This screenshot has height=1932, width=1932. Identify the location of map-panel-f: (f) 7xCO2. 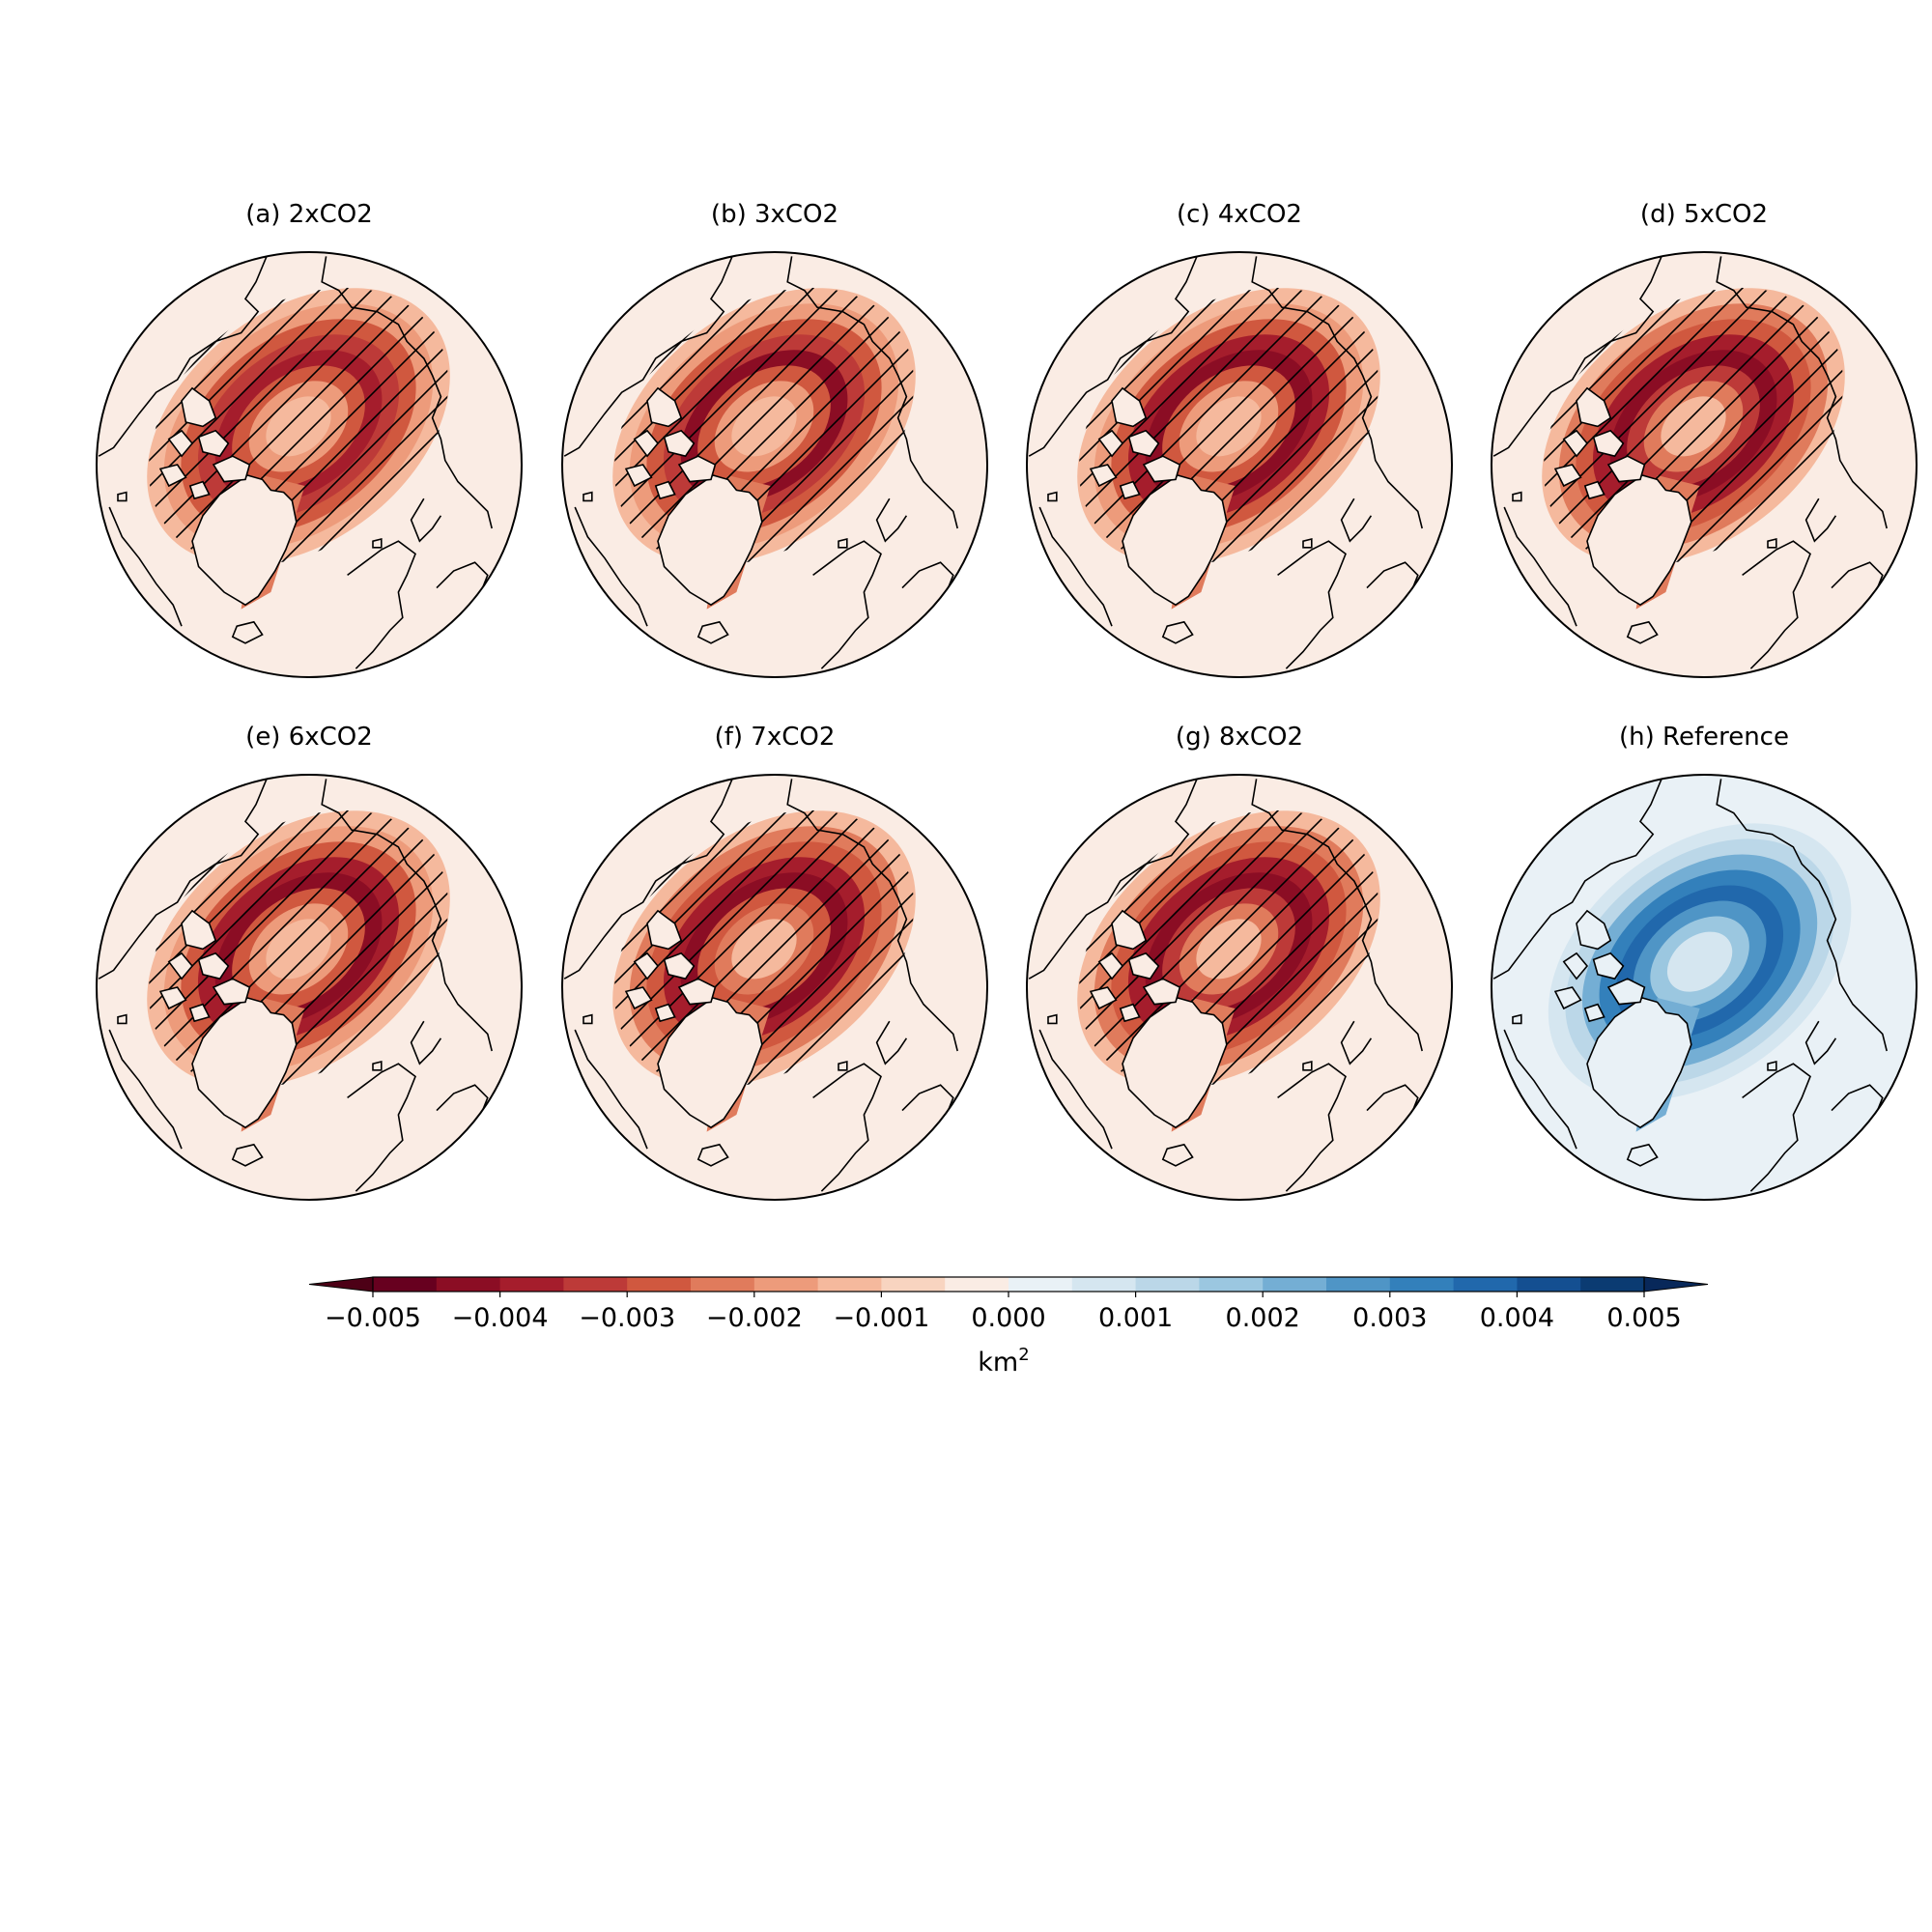
(774, 962).